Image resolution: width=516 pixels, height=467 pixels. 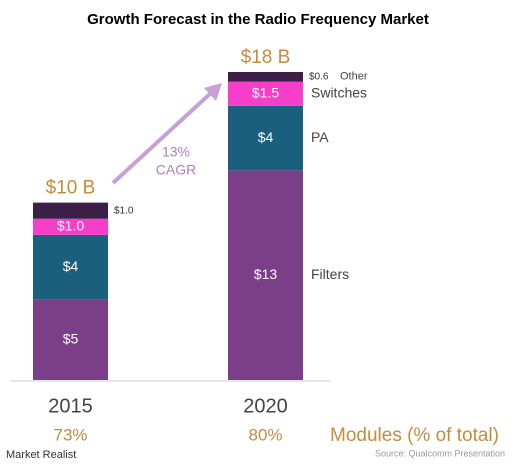 I want to click on value-label: $13, so click(x=266, y=274).